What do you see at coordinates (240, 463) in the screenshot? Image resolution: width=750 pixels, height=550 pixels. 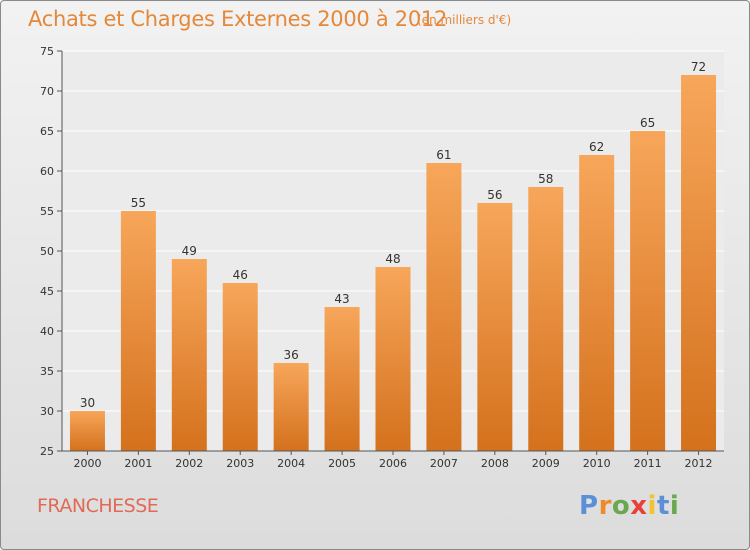 I see `x-tick-label: 2003` at bounding box center [240, 463].